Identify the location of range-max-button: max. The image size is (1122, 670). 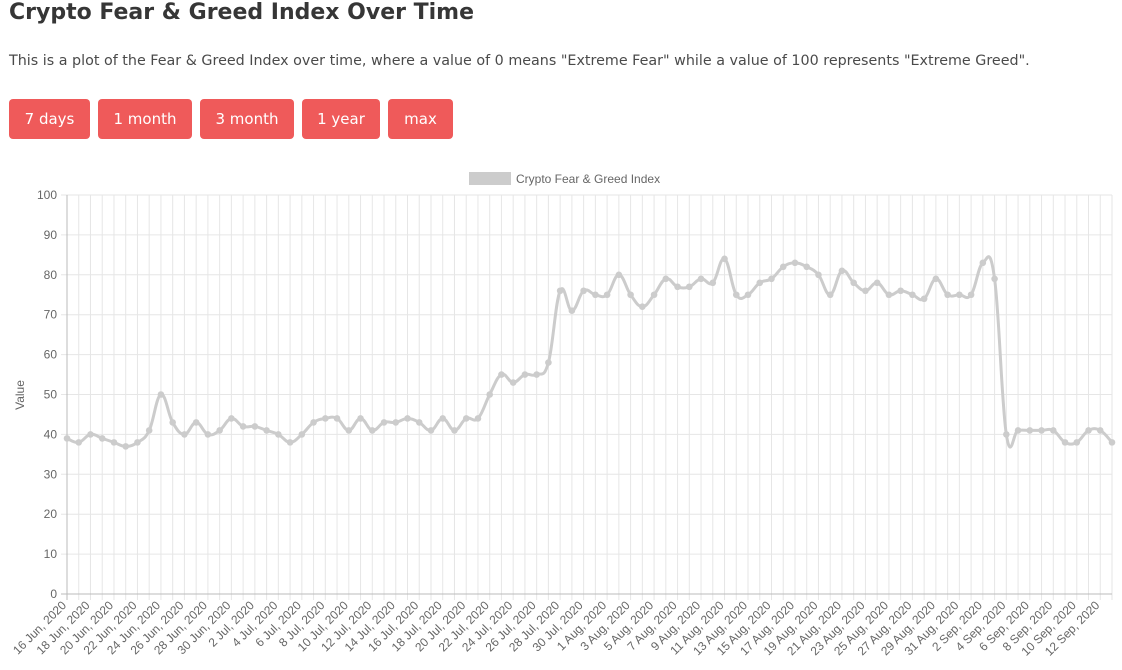
(420, 119).